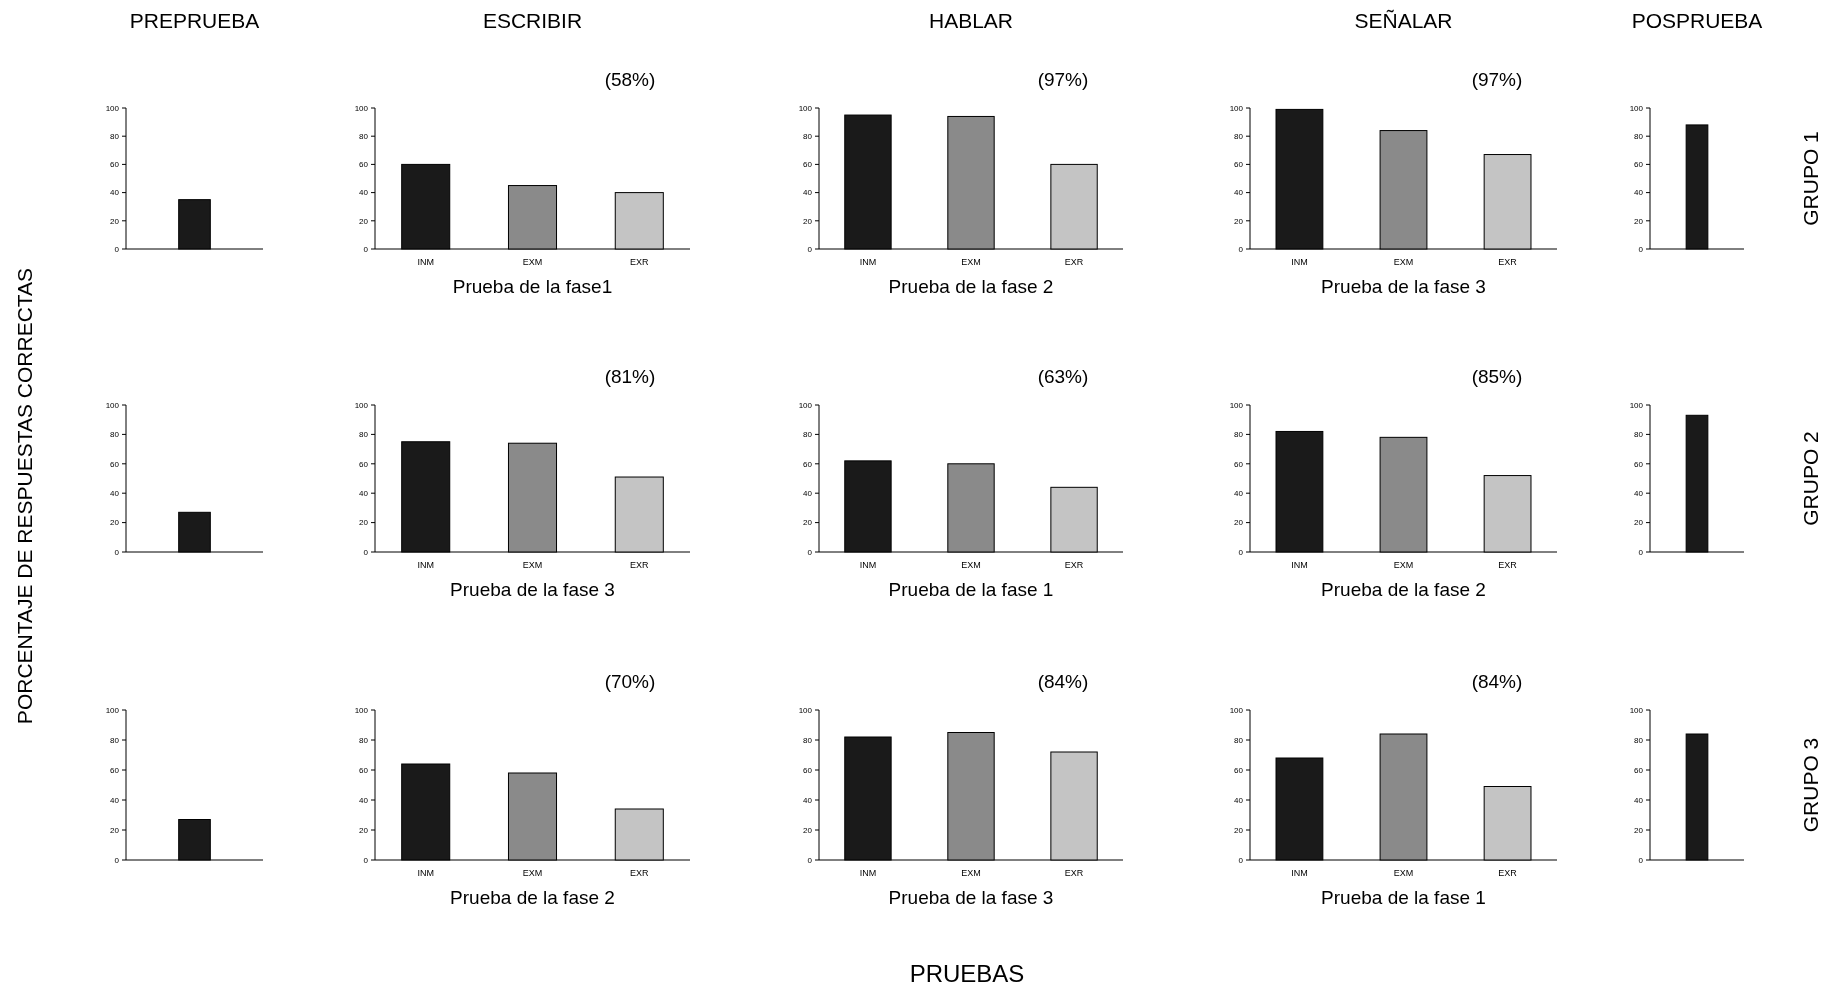 This screenshot has height=992, width=1835. Describe the element at coordinates (630, 681) in the screenshot. I see `text: (70%)` at that location.